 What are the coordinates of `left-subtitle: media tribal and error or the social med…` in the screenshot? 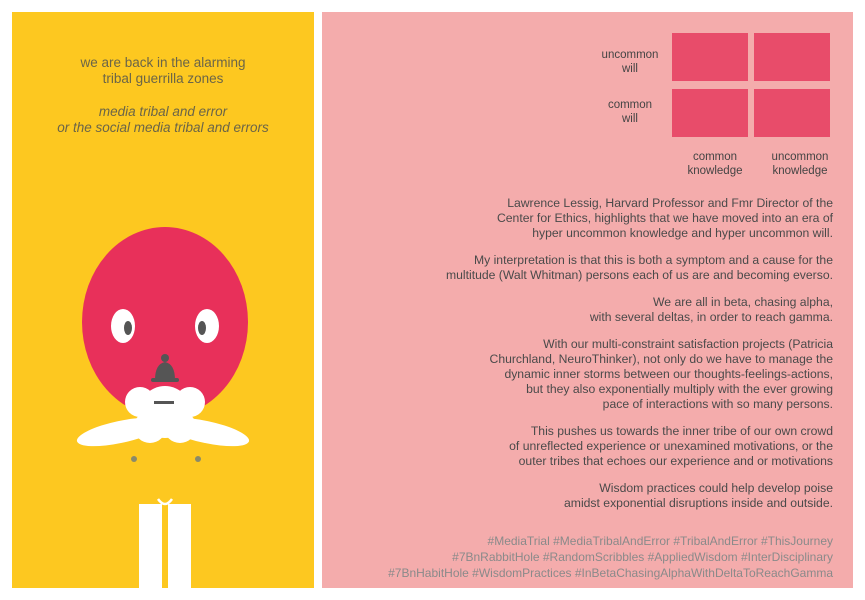 It's located at (163, 120).